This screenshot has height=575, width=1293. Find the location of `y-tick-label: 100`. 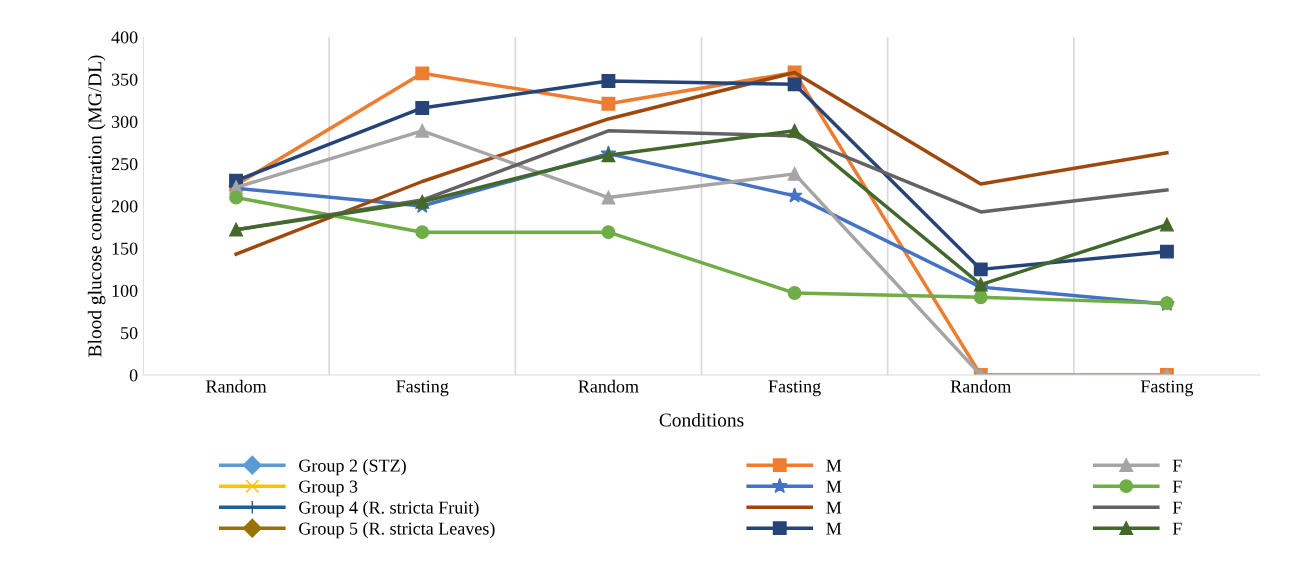

y-tick-label: 100 is located at coordinates (125, 290).